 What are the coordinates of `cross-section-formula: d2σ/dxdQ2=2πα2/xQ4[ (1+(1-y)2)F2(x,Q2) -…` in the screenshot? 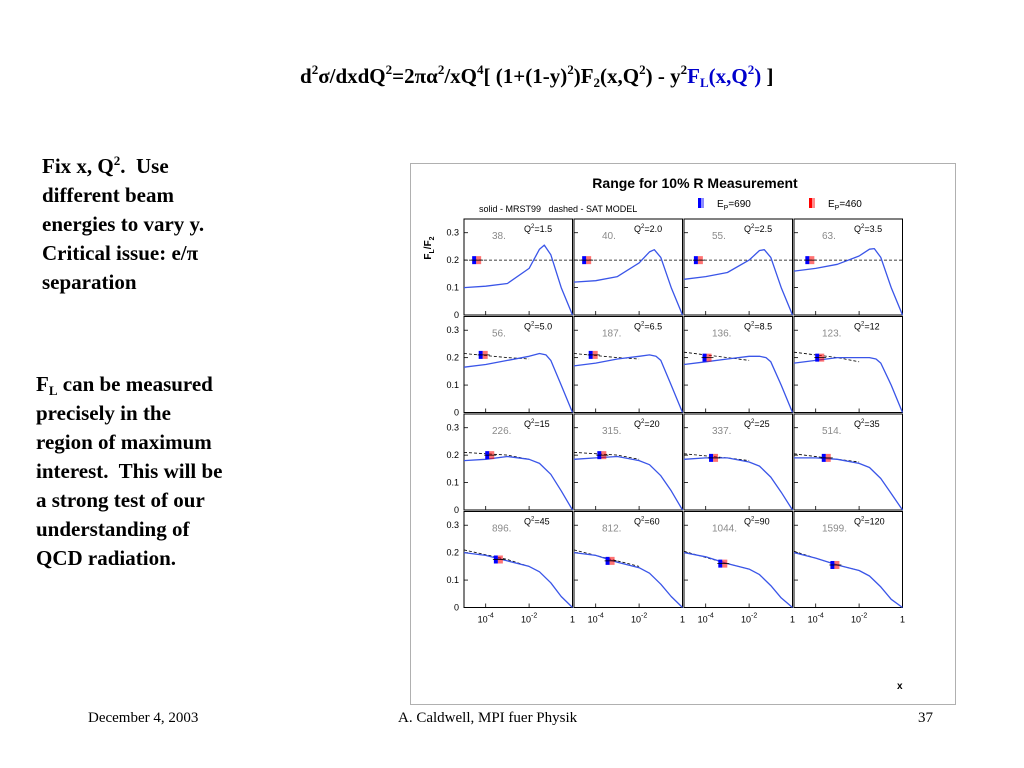 It's located at (650, 76).